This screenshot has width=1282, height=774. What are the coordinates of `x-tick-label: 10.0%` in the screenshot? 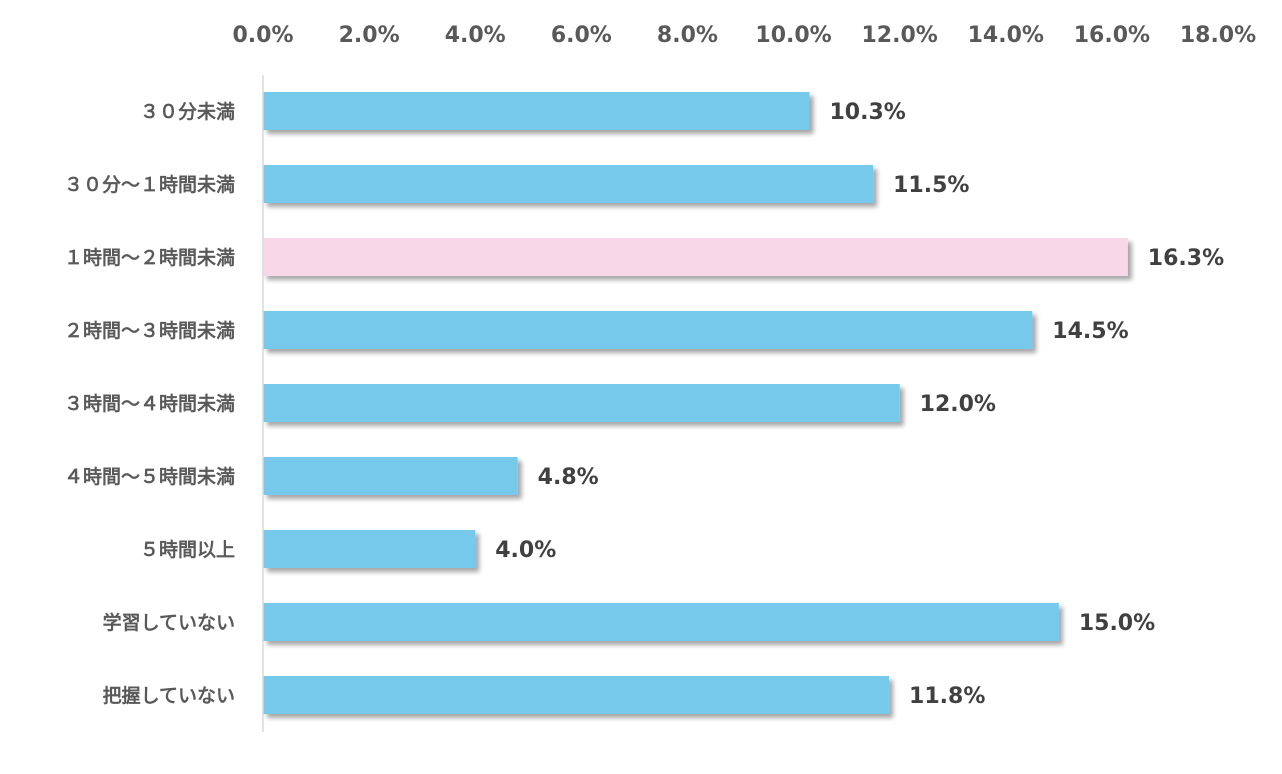 It's located at (793, 35).